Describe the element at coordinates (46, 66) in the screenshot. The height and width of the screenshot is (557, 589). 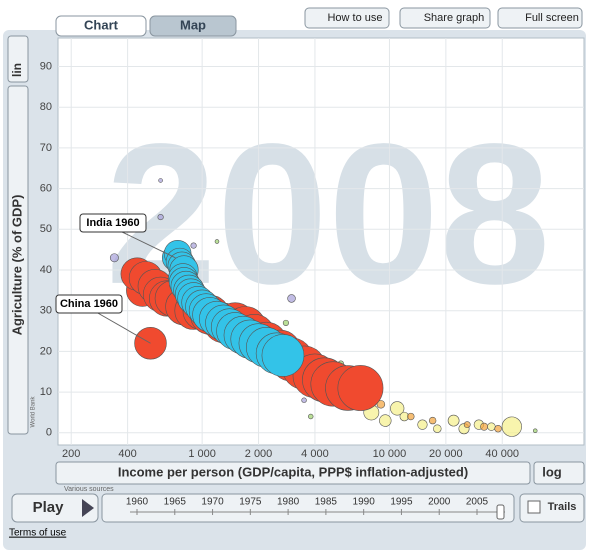
I see `y-tick-label: 90` at that location.